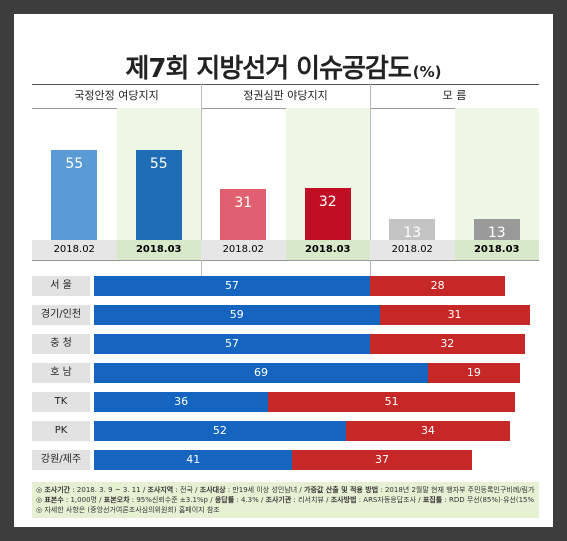  I want to click on region-label: 충 청, so click(61, 344).